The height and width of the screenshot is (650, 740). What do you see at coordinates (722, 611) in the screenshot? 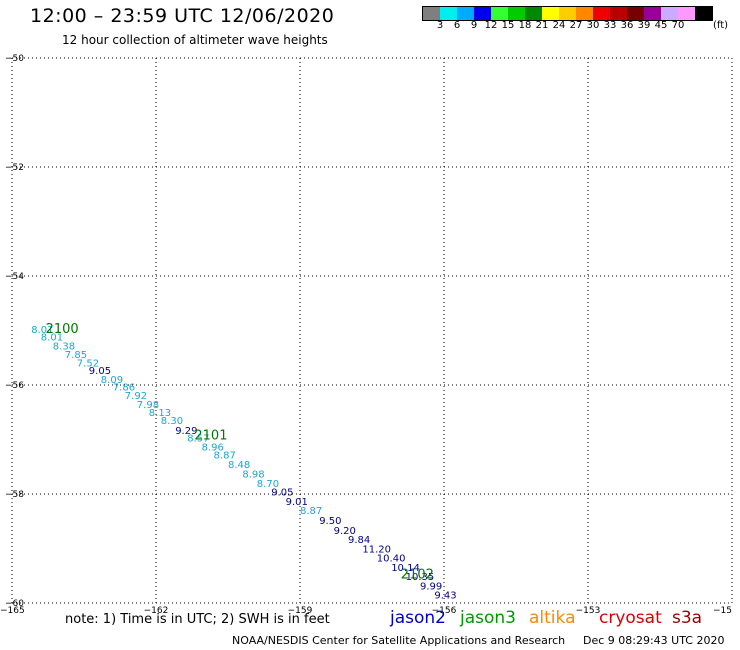
I see `x-tick-label: −15` at bounding box center [722, 611].